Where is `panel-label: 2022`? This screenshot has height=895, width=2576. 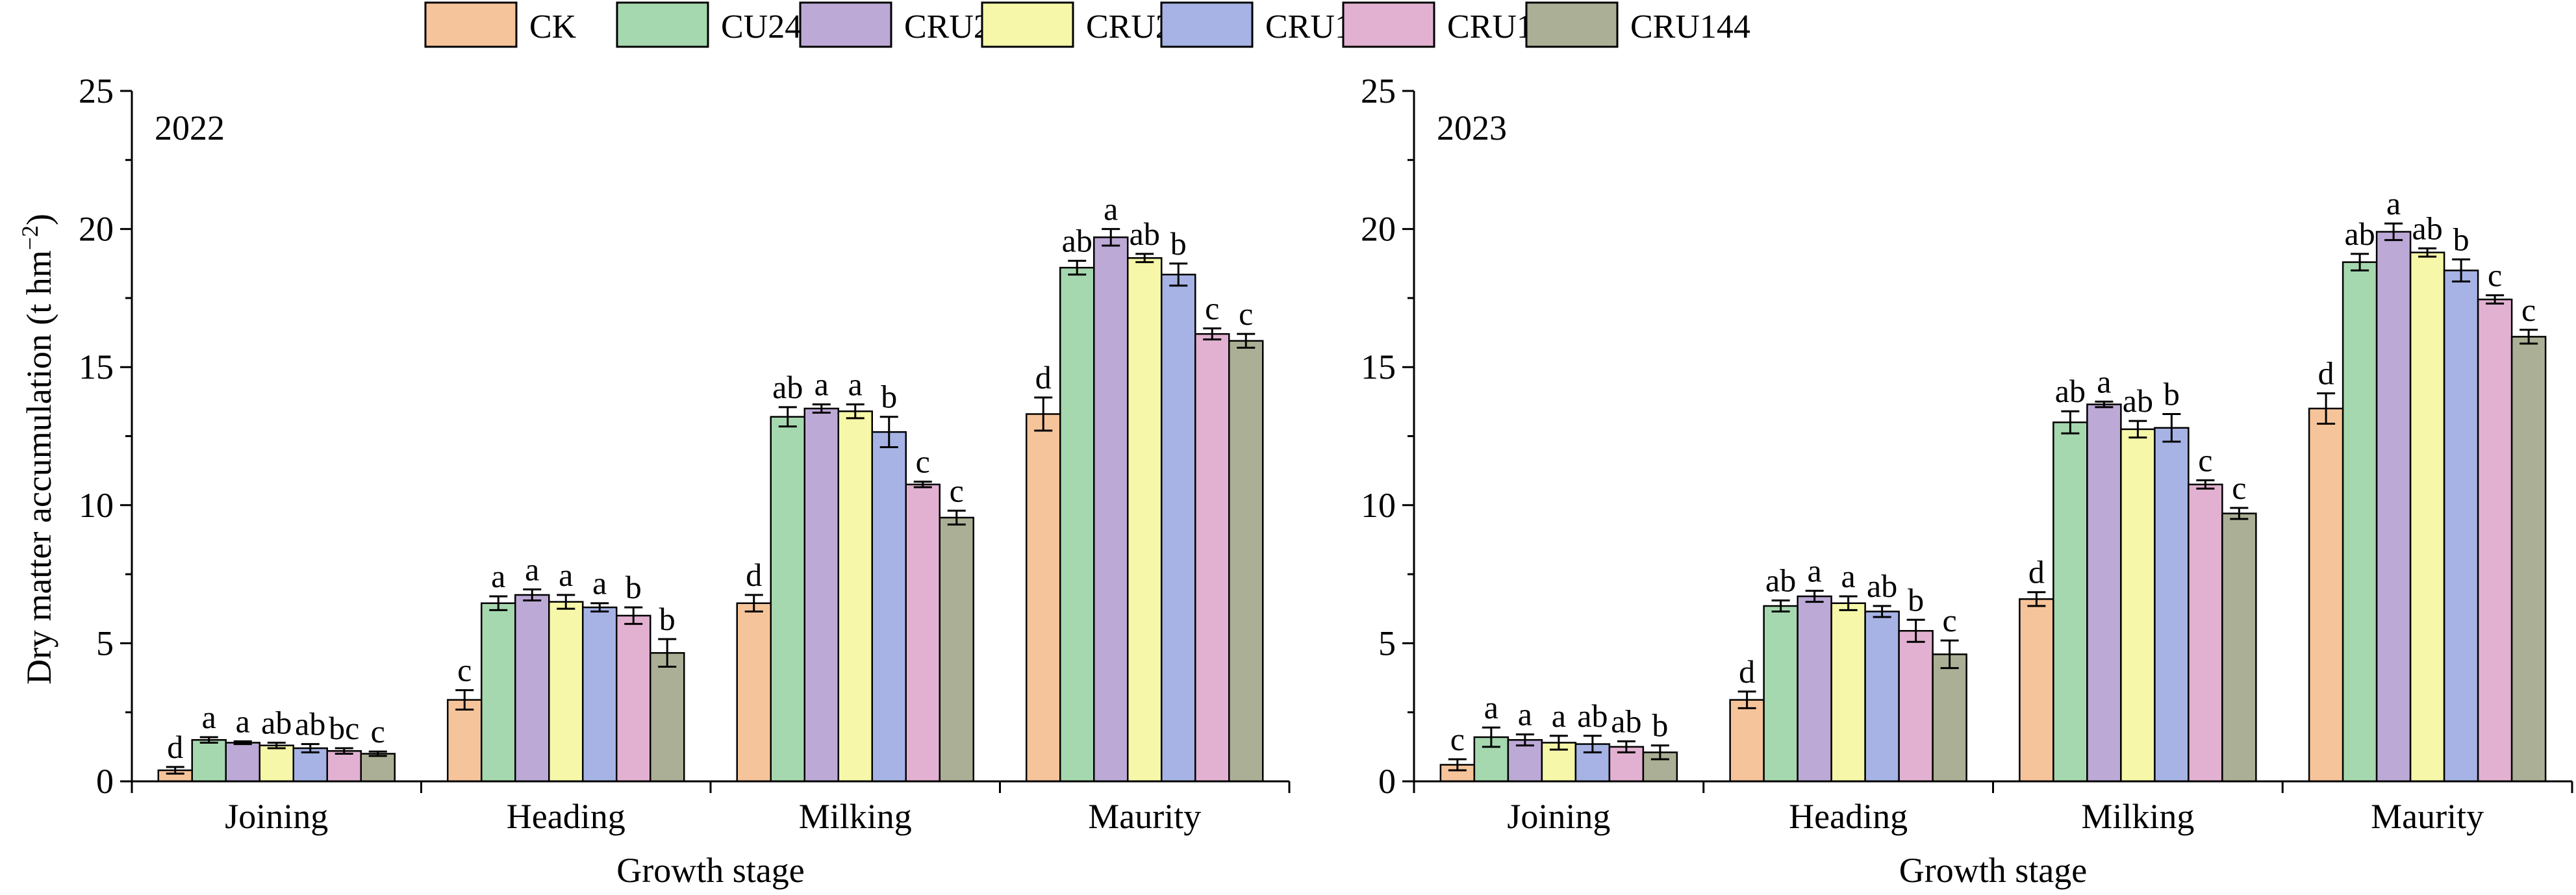 panel-label: 2022 is located at coordinates (190, 127).